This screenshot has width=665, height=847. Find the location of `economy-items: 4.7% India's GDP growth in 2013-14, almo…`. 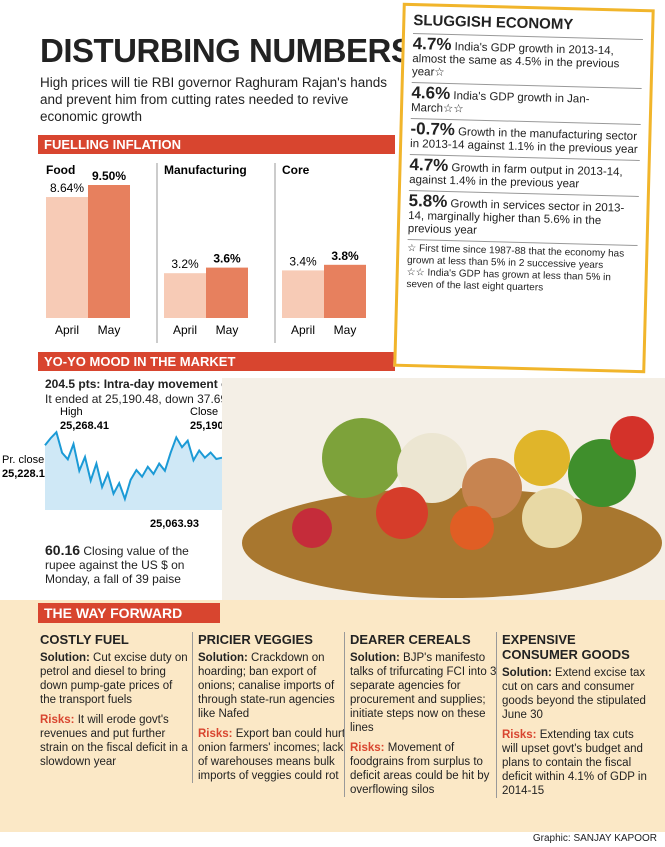

economy-items: 4.7% India's GDP growth in 2013-14, almo… is located at coordinates (525, 139).